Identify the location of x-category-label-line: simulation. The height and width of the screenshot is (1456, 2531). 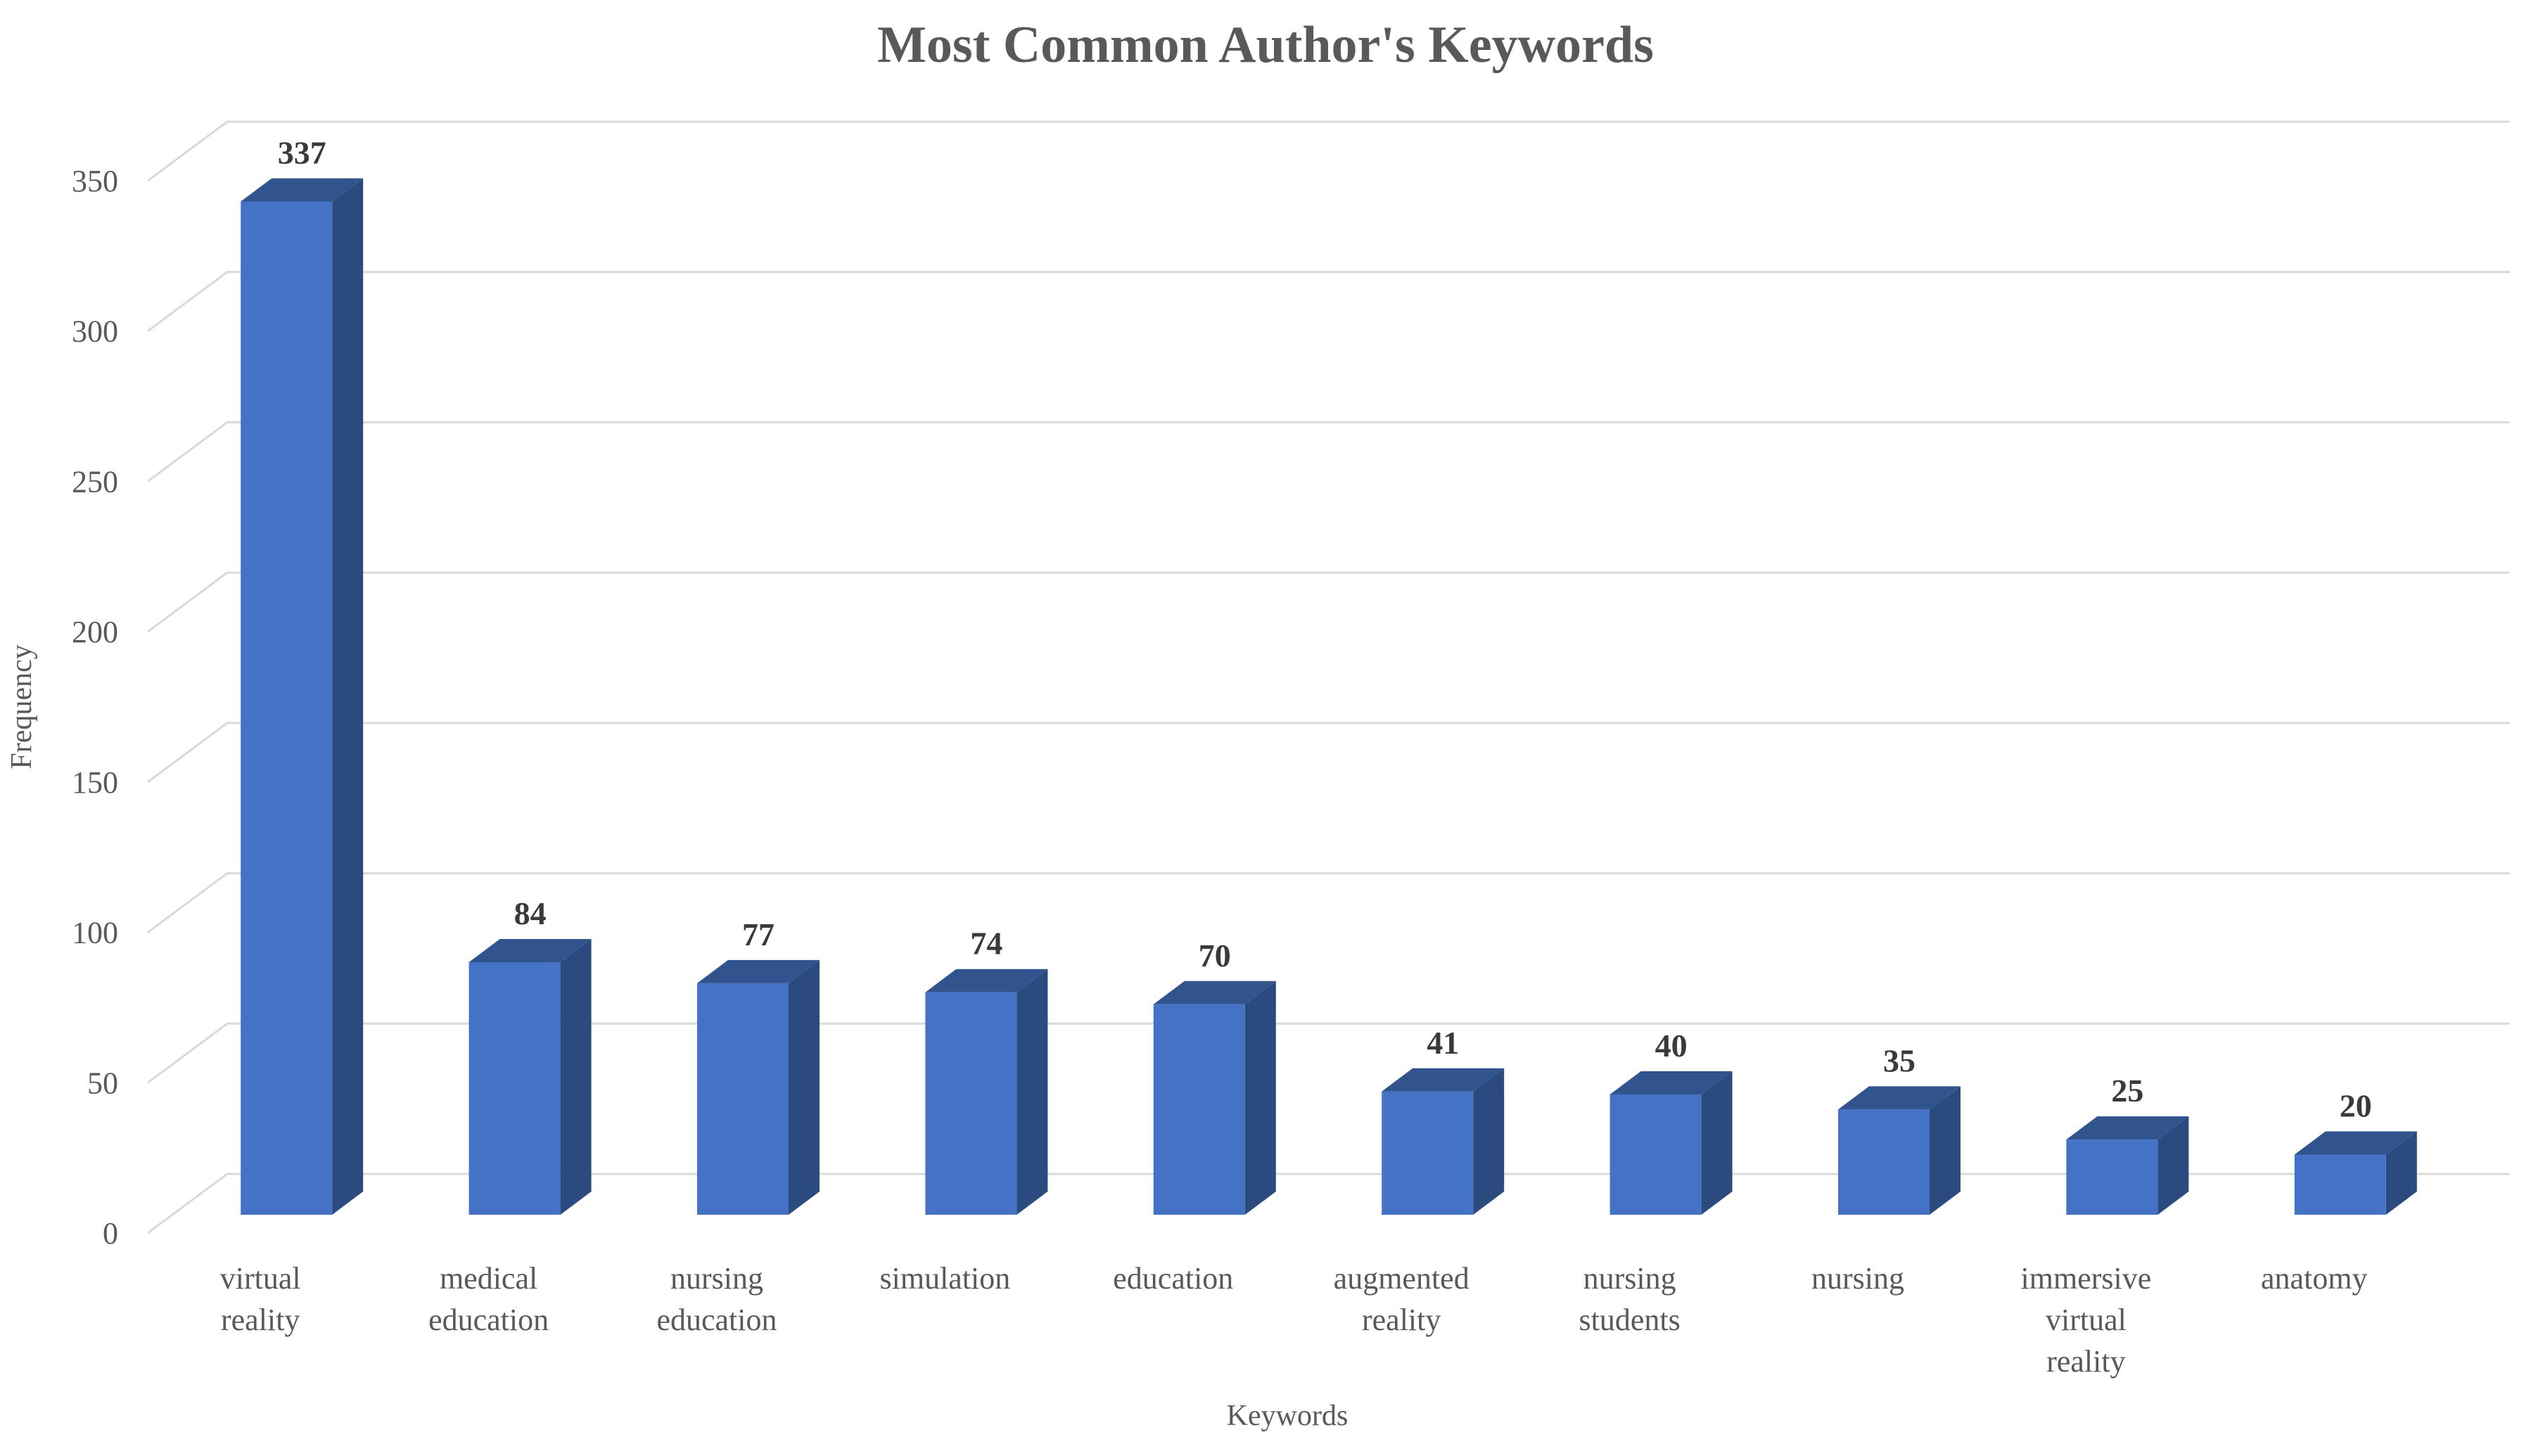
(945, 1278).